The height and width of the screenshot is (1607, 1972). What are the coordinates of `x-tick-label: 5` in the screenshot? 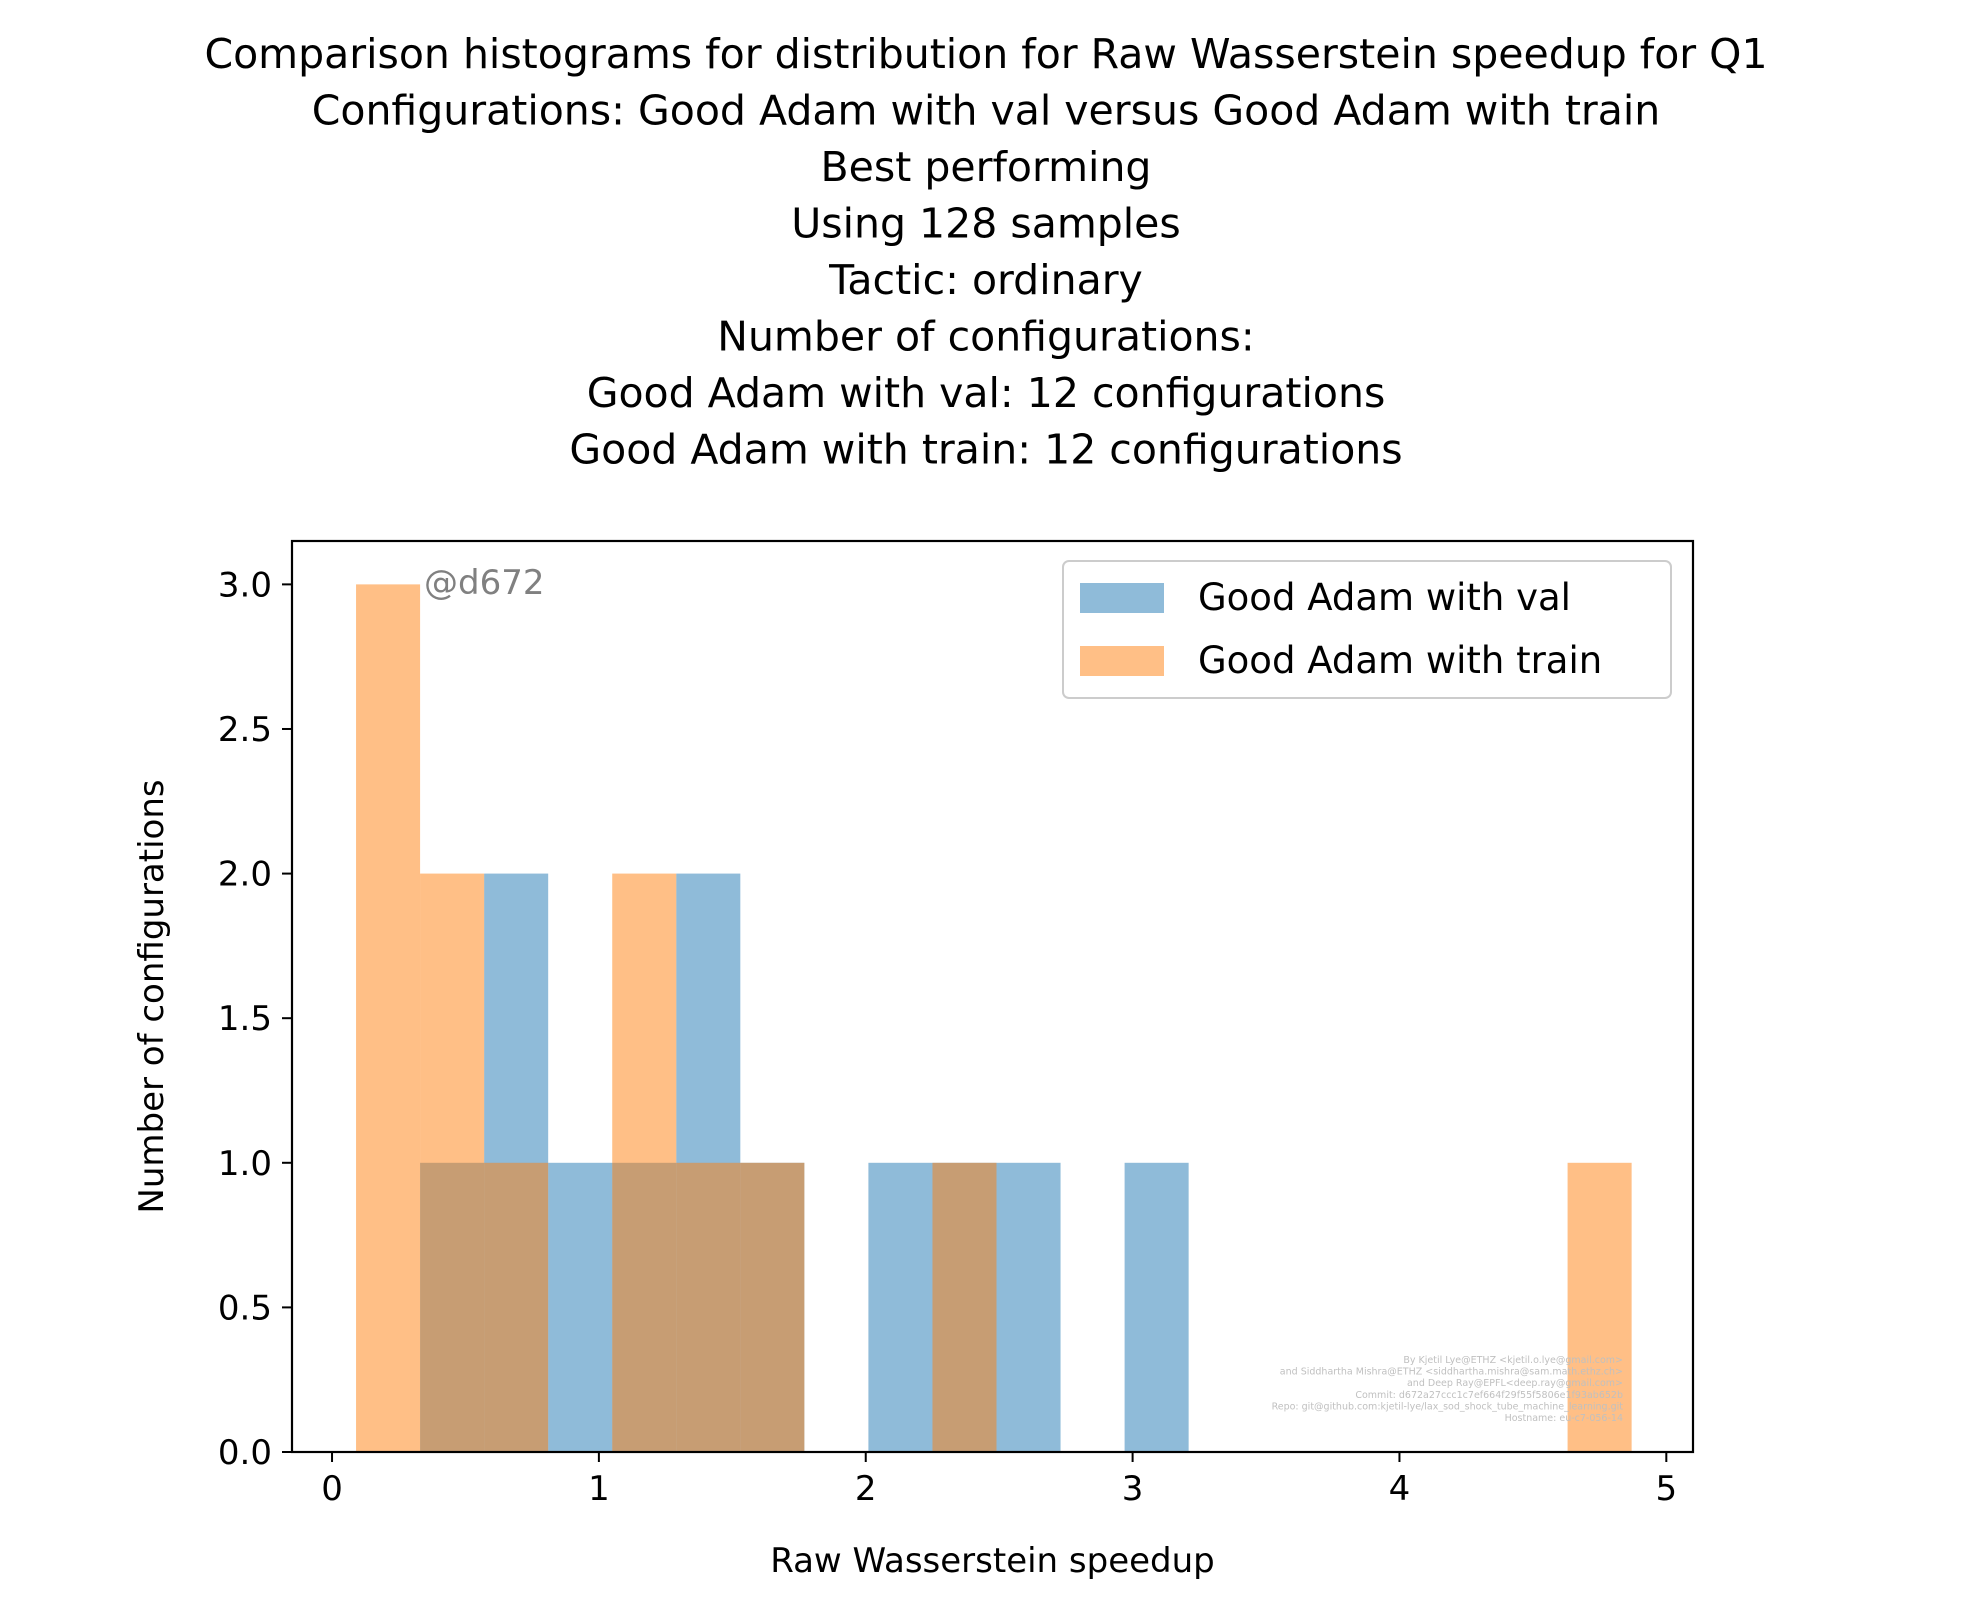 It's located at (1666, 1489).